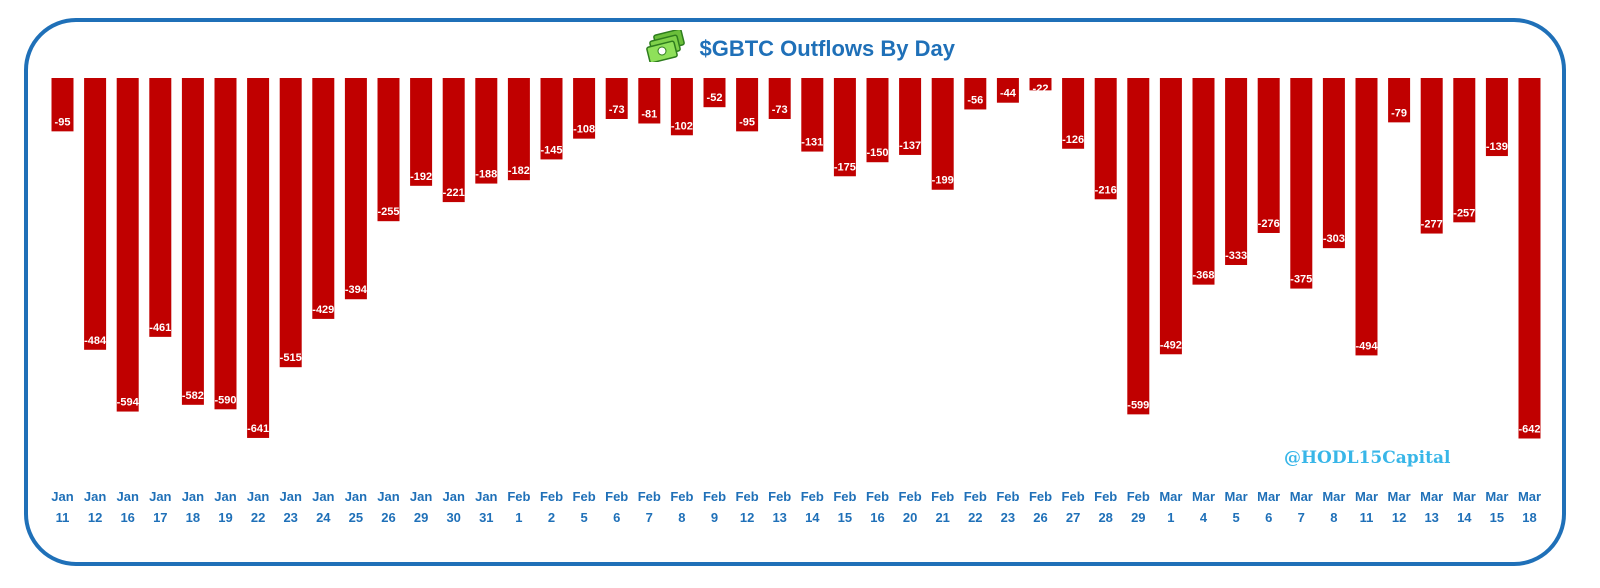 The image size is (1600, 588). Describe the element at coordinates (291, 358) in the screenshot. I see `data-label: -515` at that location.